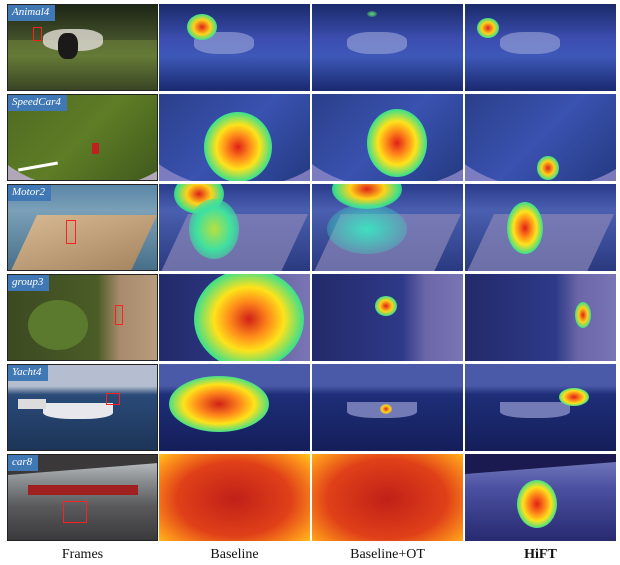  I want to click on heatmap-hift-car8, so click(540, 497).